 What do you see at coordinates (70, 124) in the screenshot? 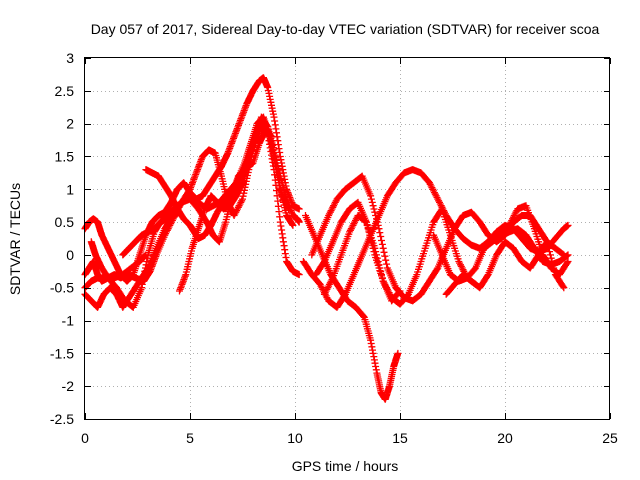
I see `y-tick-label: 2` at bounding box center [70, 124].